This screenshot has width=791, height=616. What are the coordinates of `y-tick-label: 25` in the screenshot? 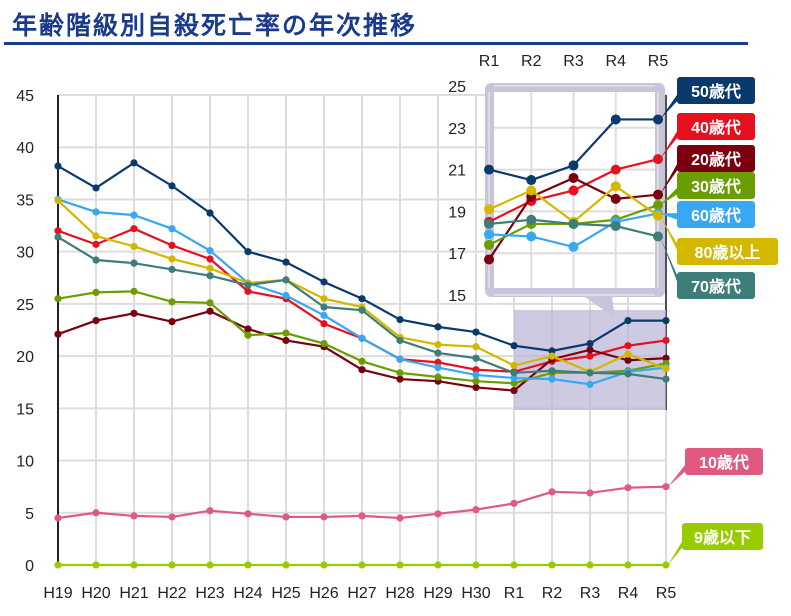 It's located at (25, 305).